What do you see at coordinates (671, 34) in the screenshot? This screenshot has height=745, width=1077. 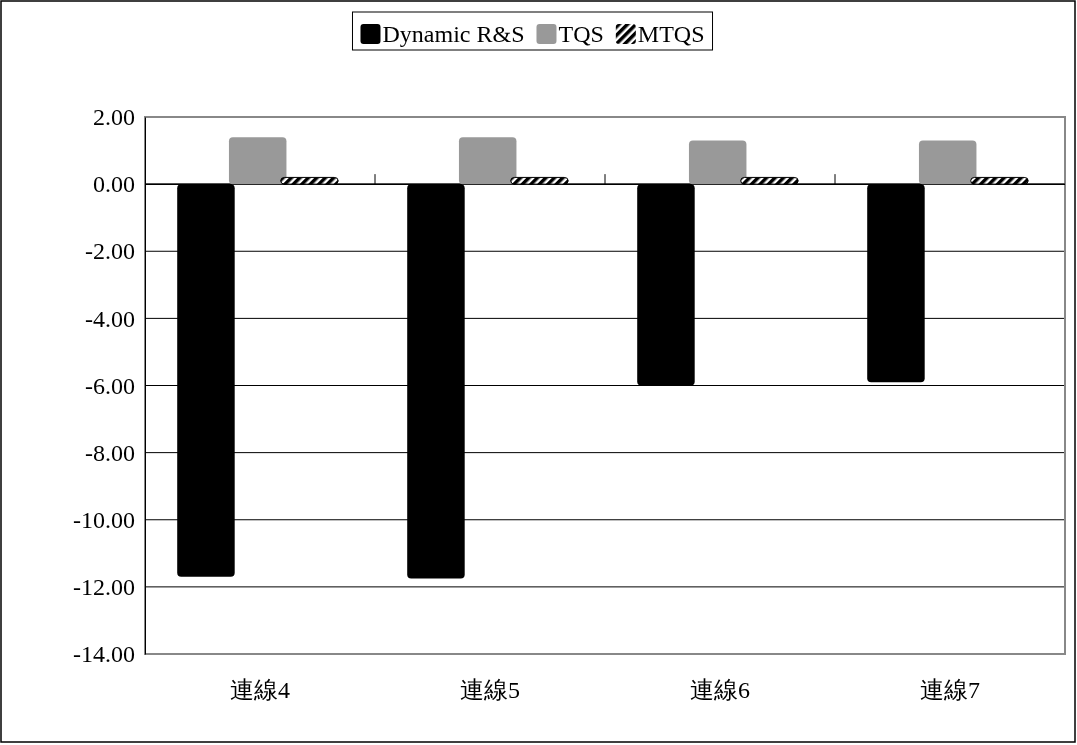 I see `legend-label: MTQS` at bounding box center [671, 34].